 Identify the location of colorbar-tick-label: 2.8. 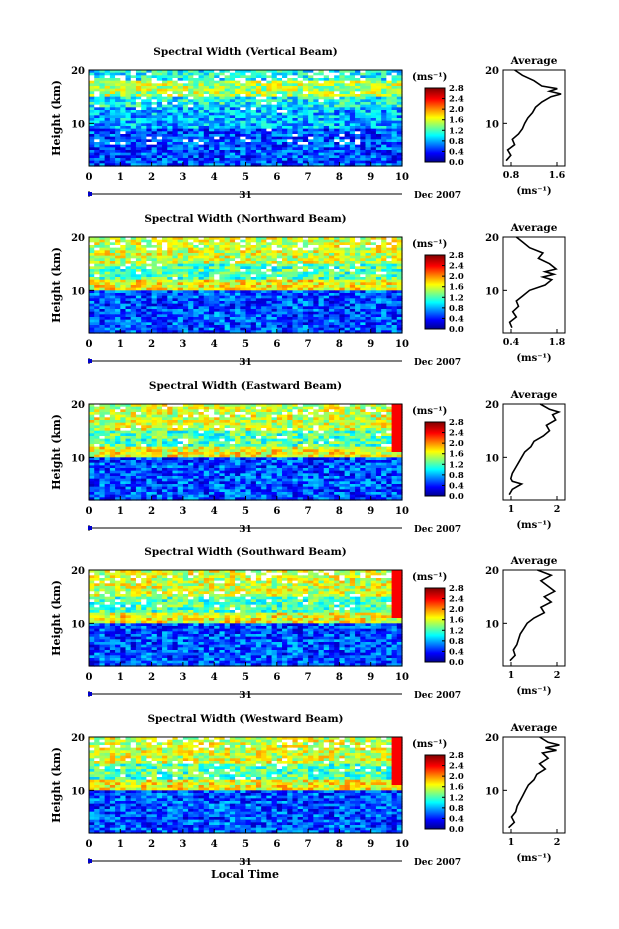
(456, 89).